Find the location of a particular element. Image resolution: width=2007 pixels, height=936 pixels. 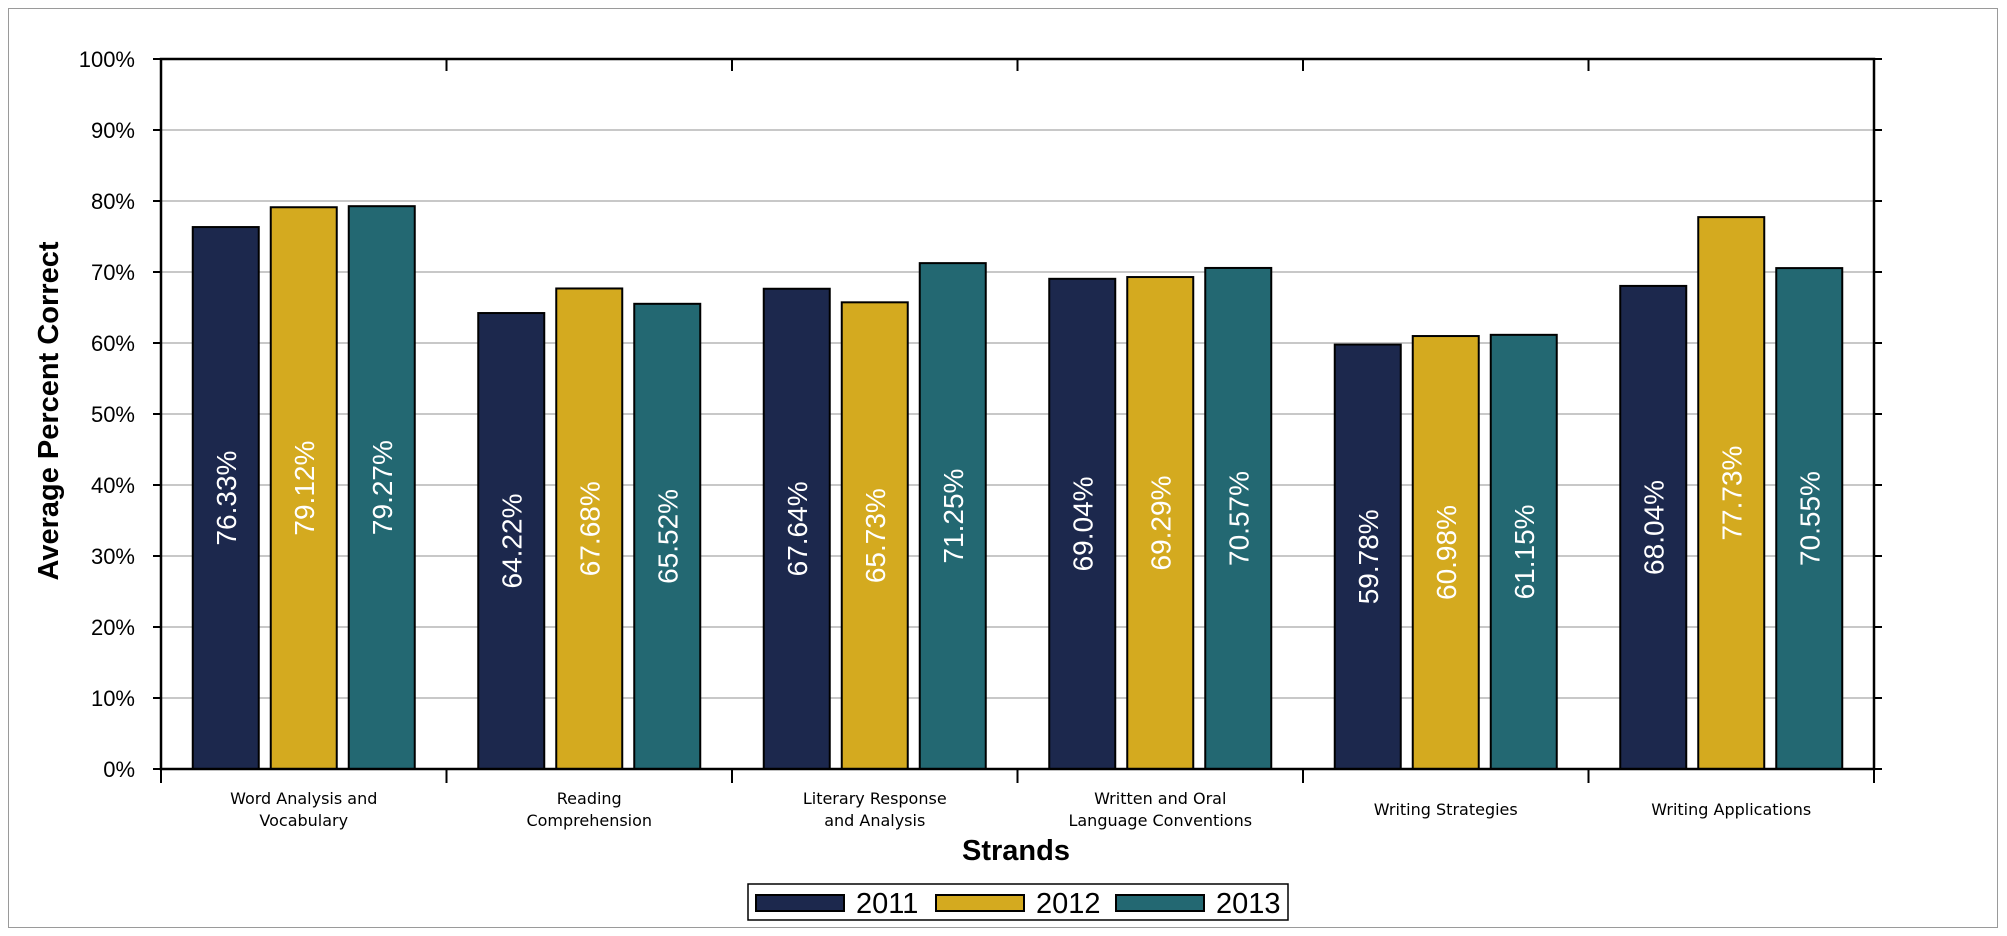

data-label: 70.55% is located at coordinates (1809, 518).